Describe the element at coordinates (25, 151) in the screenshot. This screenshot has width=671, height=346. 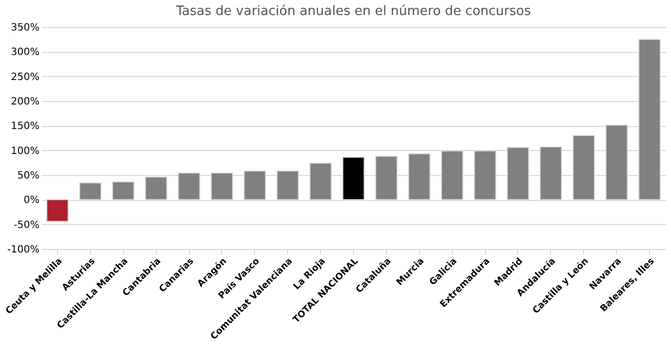
I see `y-tick-label: 100%` at that location.